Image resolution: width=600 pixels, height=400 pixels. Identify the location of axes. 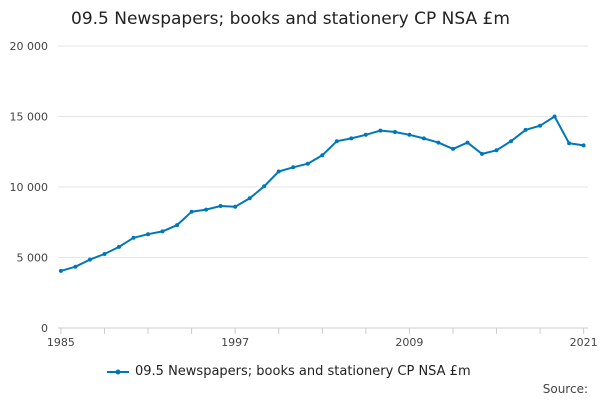
(323, 330).